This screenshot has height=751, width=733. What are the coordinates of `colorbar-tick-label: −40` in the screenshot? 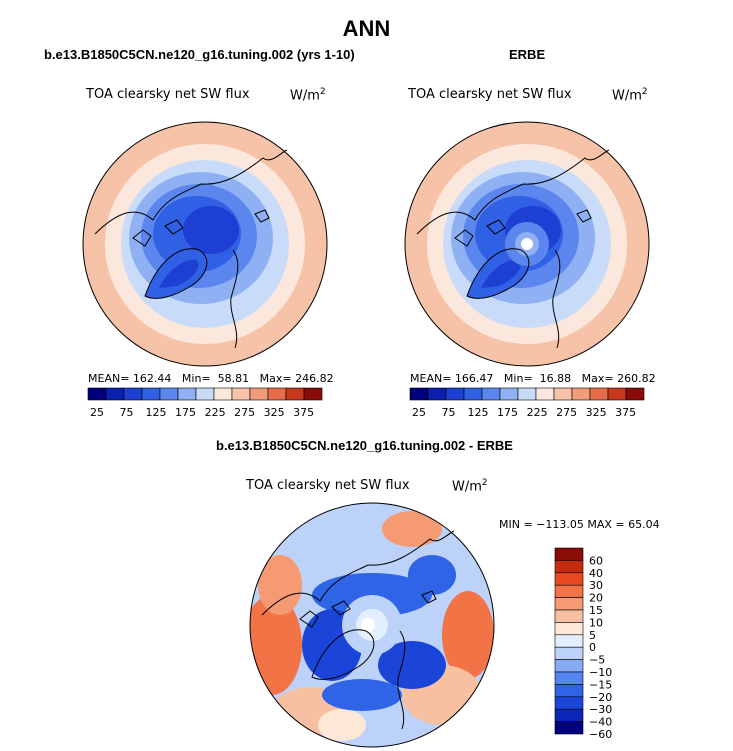 It's located at (600, 722).